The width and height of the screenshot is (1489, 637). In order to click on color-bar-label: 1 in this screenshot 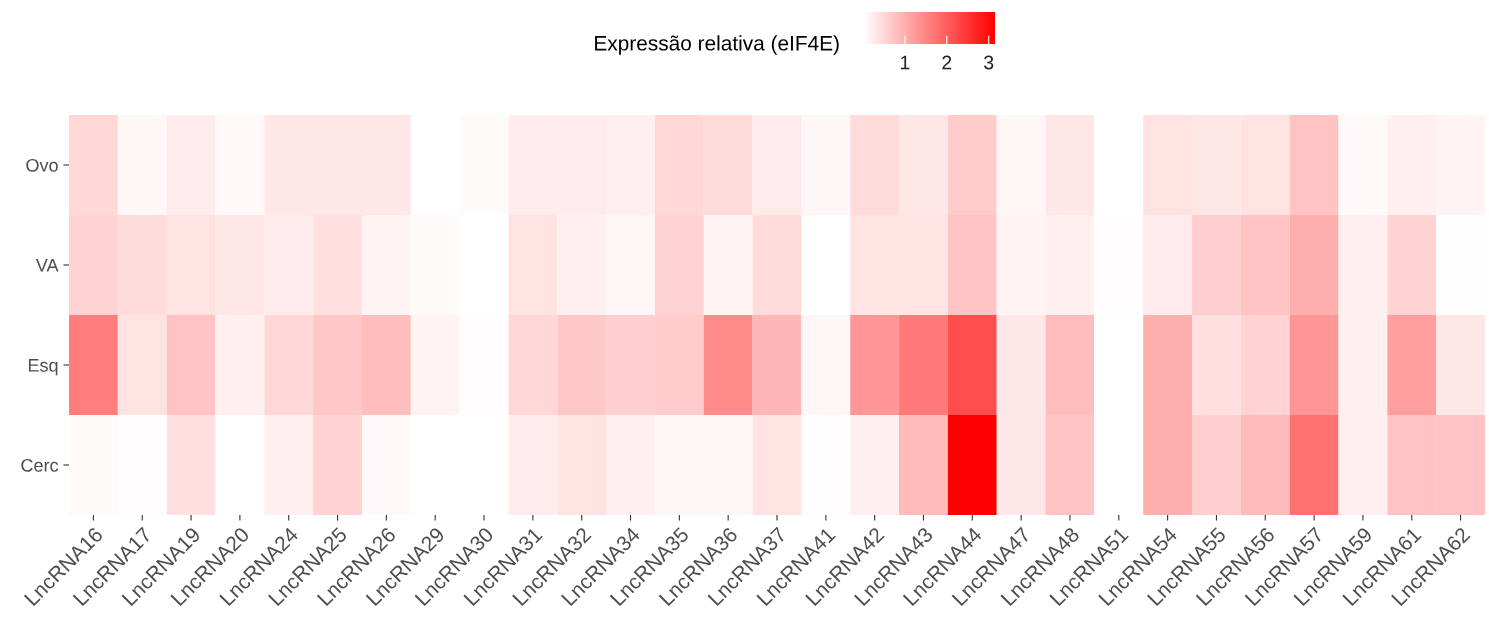, I will do `click(905, 62)`.